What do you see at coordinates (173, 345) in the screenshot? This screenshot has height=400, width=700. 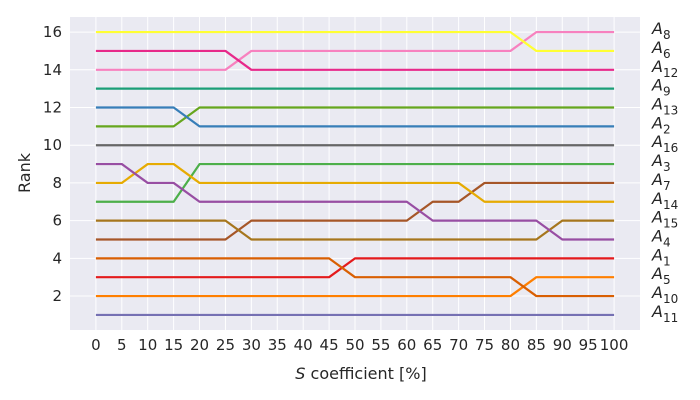 I see `x-tick-label: 15` at bounding box center [173, 345].